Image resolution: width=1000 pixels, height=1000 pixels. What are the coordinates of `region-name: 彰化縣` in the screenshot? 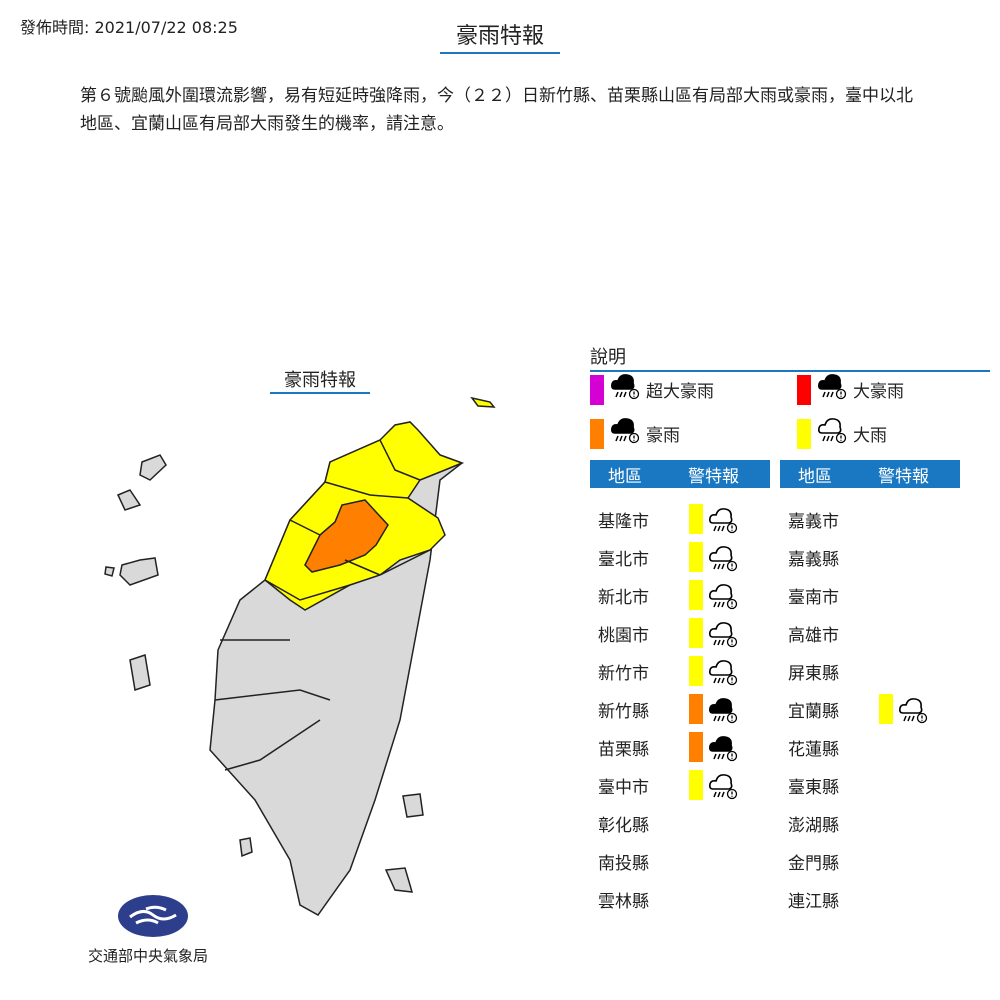 It's located at (623, 825).